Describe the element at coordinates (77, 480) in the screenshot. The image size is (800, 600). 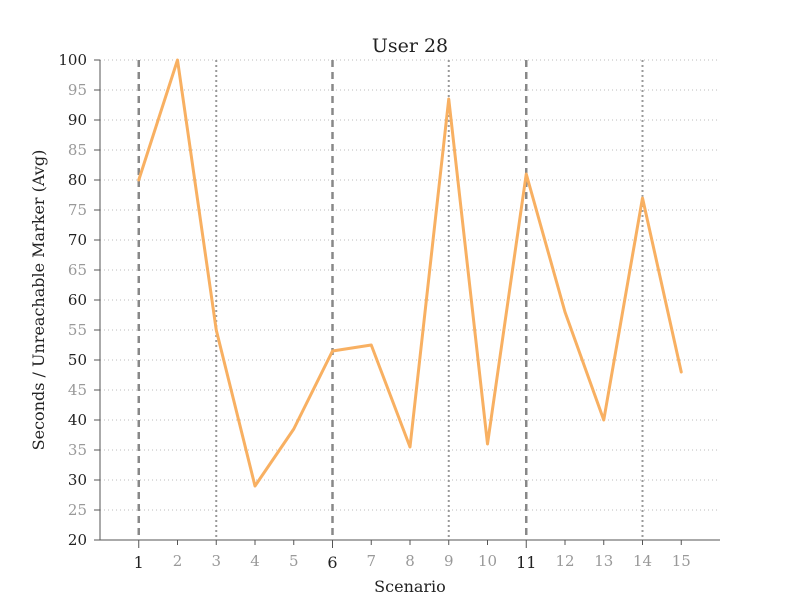
I see `y-tick-label: 30` at that location.